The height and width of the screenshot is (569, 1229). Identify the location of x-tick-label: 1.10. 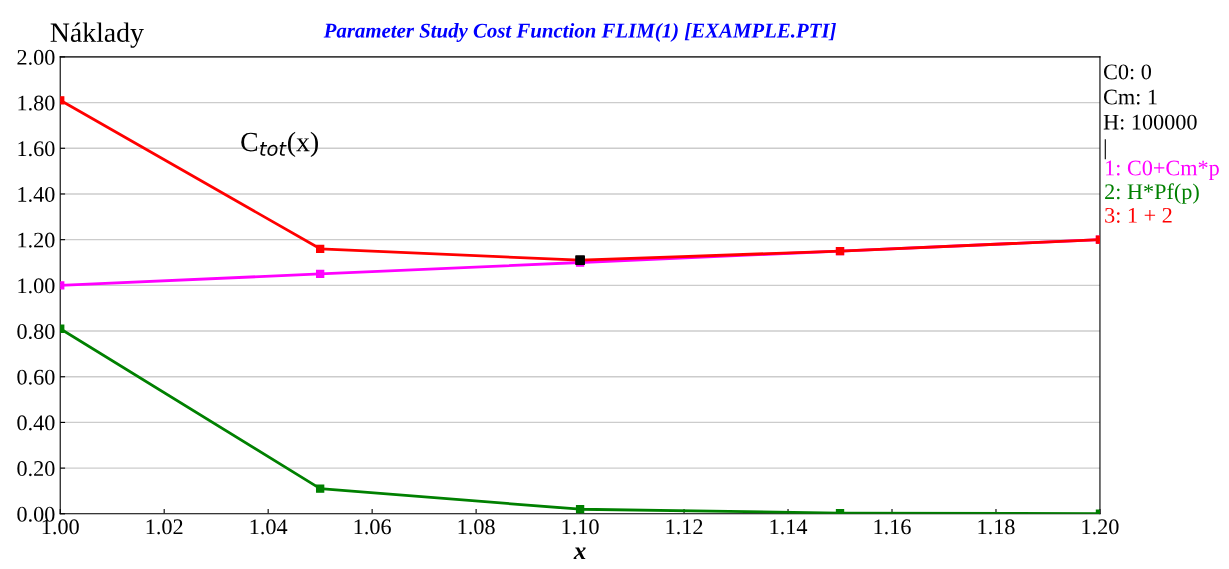
(580, 527).